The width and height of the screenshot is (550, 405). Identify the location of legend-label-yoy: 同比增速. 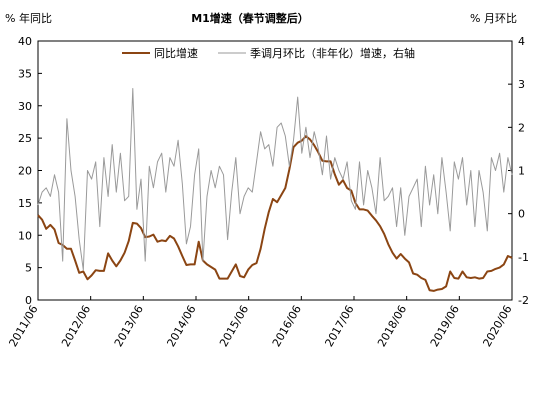
(176, 53).